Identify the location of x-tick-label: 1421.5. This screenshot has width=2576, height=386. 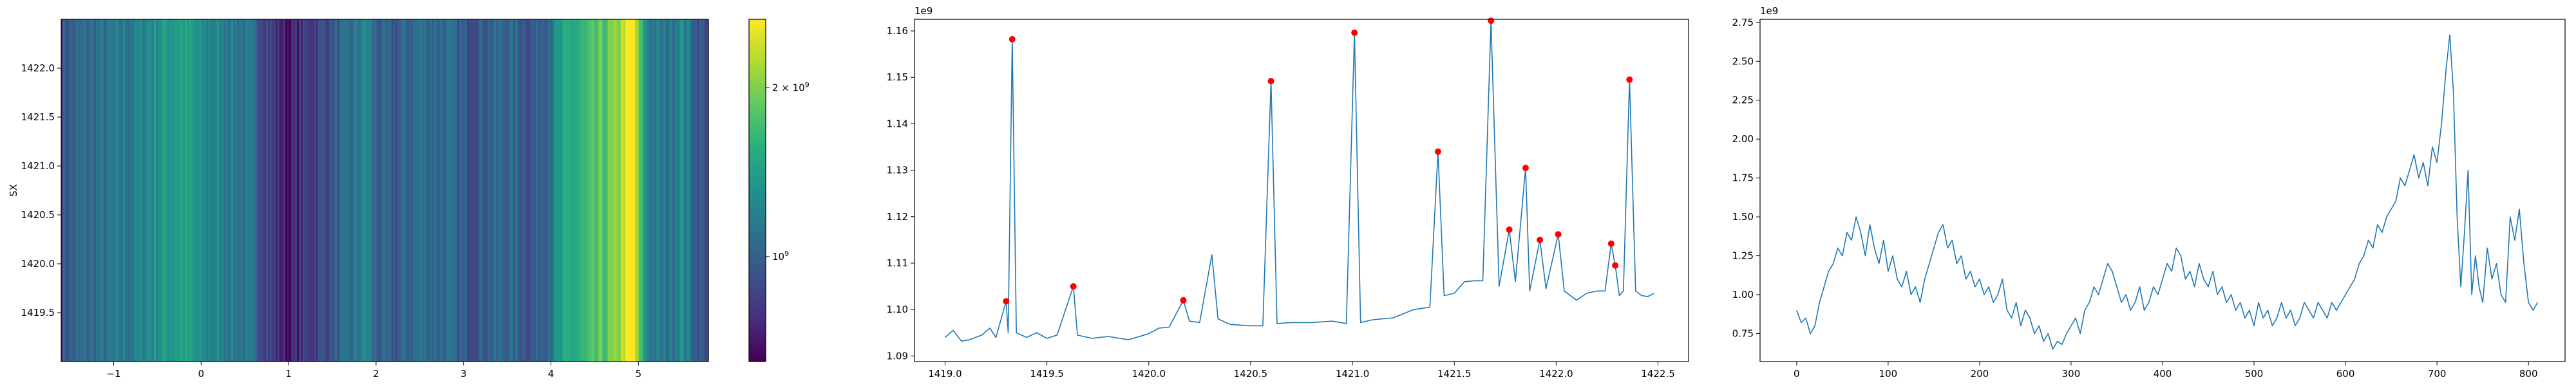
(1454, 374).